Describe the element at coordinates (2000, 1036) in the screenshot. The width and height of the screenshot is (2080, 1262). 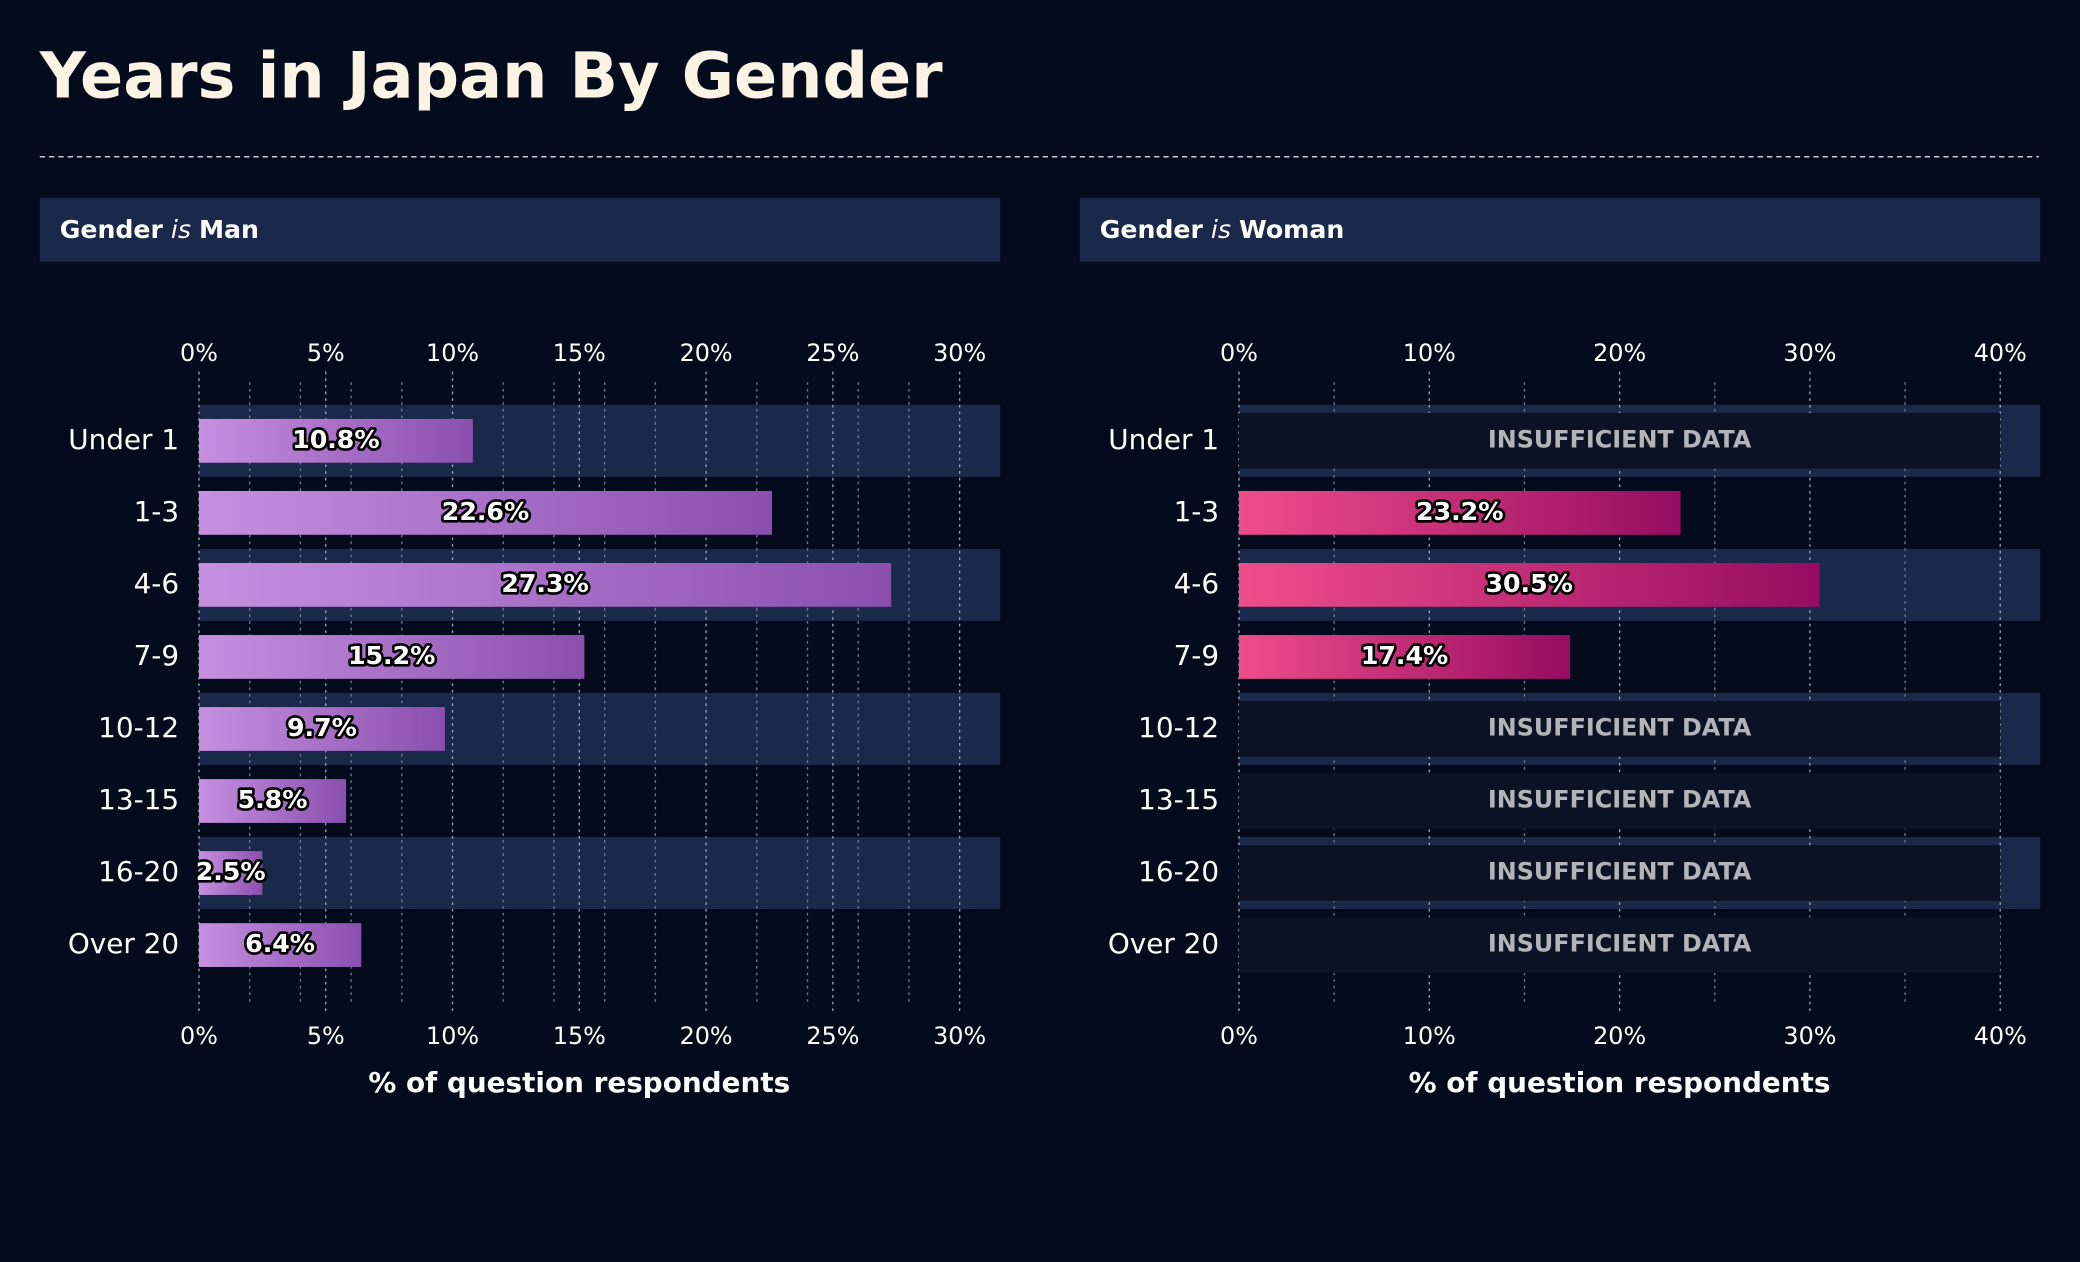
I see `x-tick-label-bottom: 40%` at that location.